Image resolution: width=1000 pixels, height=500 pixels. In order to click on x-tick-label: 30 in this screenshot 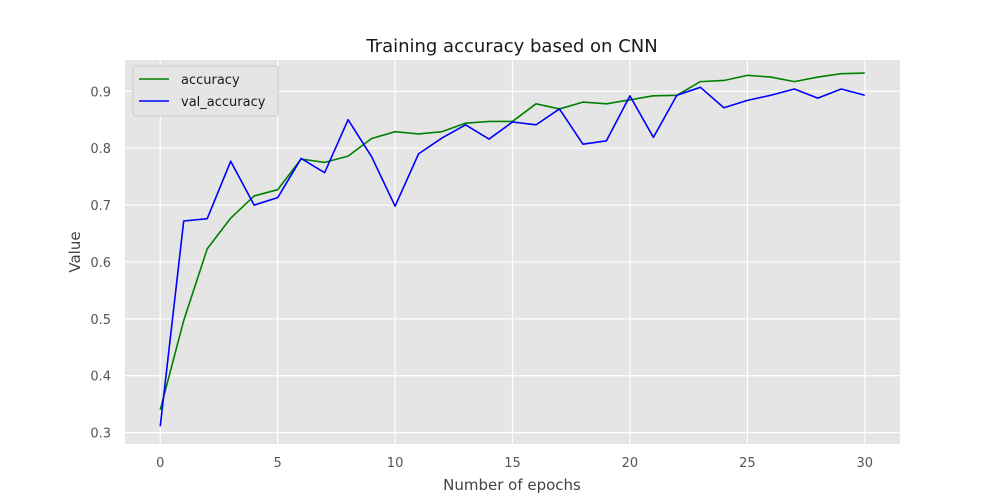, I will do `click(864, 463)`.